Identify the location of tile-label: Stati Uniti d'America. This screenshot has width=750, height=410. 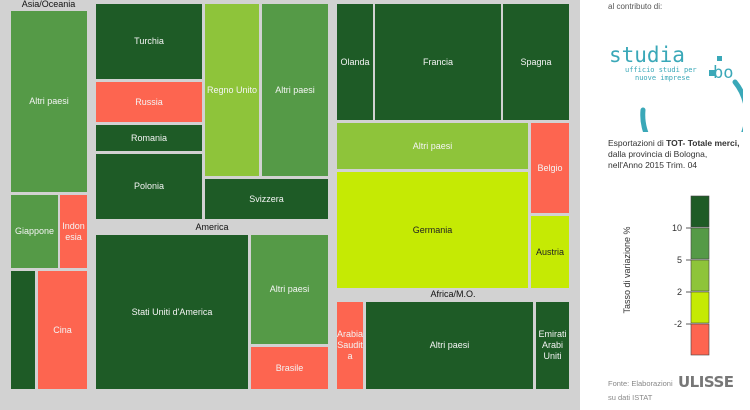
(172, 311).